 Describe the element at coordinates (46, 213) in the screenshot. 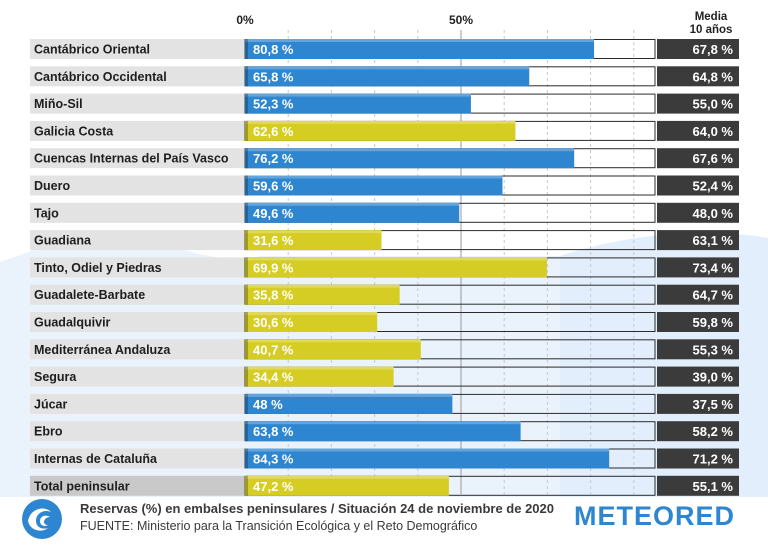

I see `category-label: Tajo` at that location.